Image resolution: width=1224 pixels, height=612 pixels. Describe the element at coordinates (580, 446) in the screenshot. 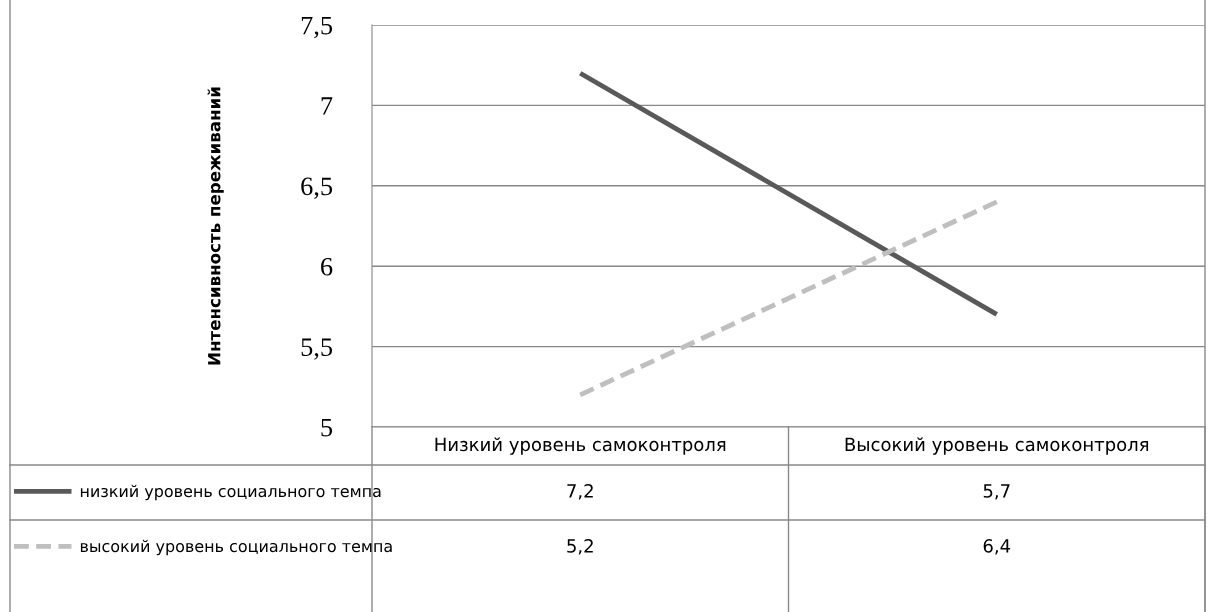

I see `x-tick-label: Низкий уровень самоконтроля` at that location.